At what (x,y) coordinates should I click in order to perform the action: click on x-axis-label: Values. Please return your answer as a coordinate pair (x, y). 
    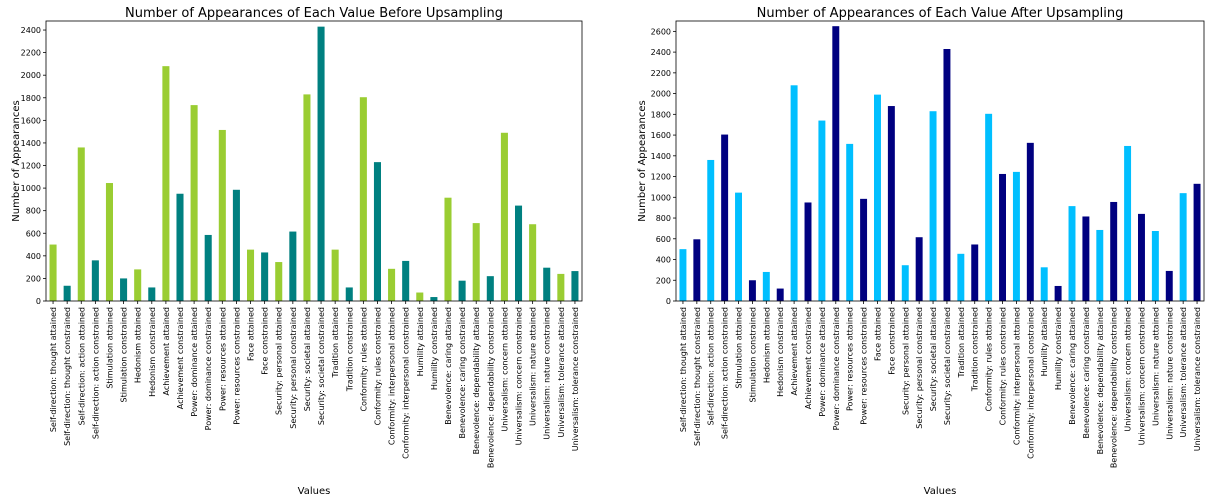
    Looking at the image, I should click on (940, 491).